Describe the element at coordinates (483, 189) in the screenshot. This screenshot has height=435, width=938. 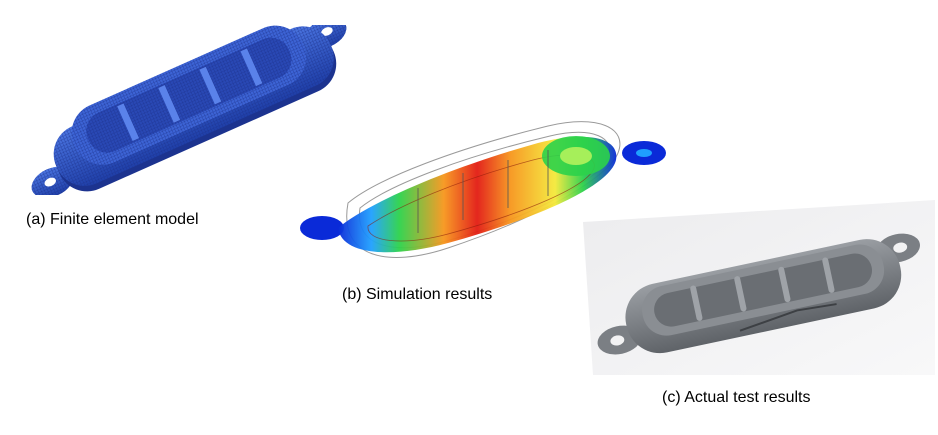
I see `stress-contour-illustration` at that location.